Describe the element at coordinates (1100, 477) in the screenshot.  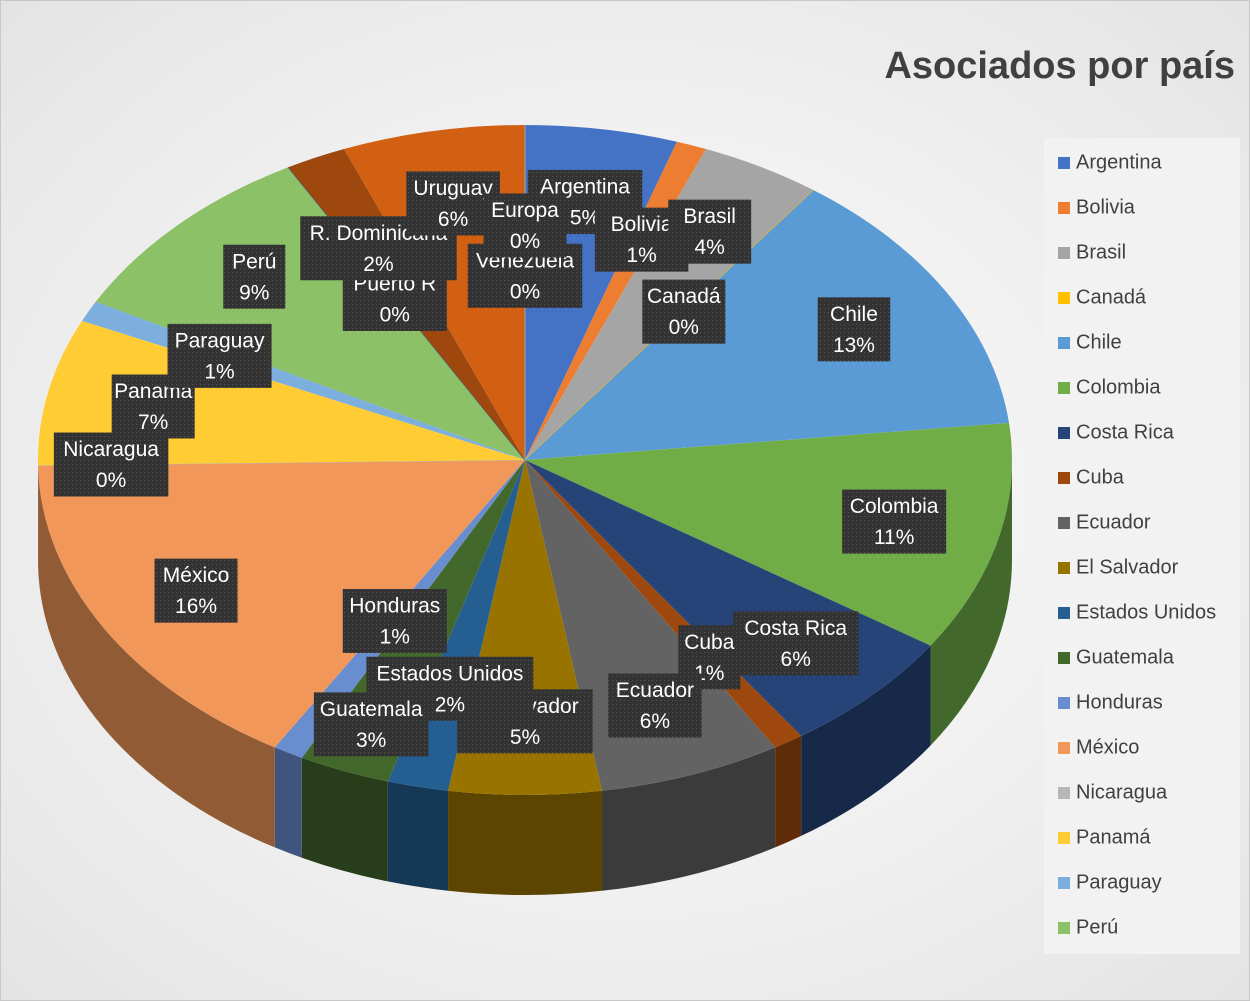
I see `legend-label: Cuba` at that location.